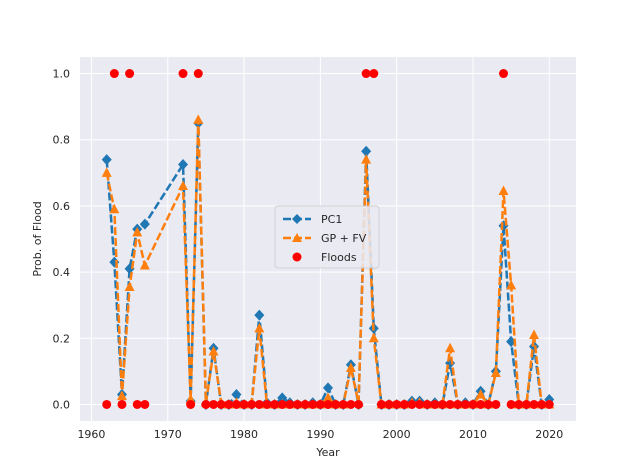 The width and height of the screenshot is (640, 473). I want to click on x-tick-labels: 1960 1970 1980 1990 2000 2010 2020, so click(320, 434).